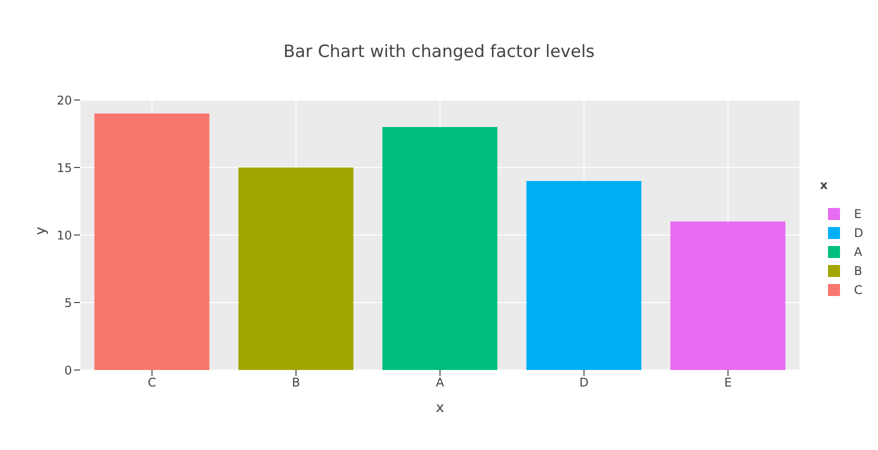  I want to click on y-axis-title: y, so click(40, 230).